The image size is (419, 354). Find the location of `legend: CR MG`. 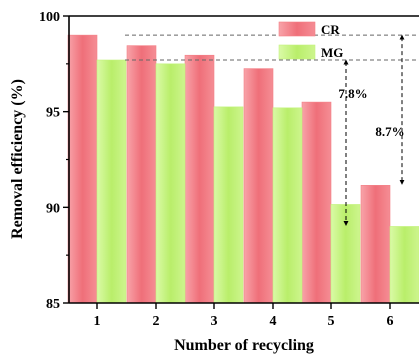

legend: CR MG is located at coordinates (310, 40).